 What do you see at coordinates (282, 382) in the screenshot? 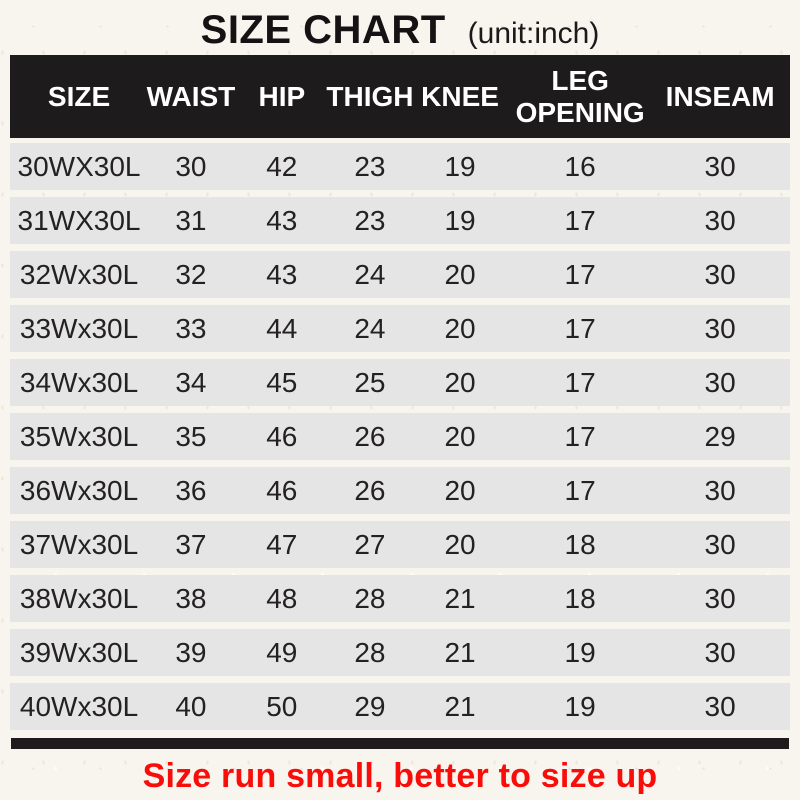
I see `hip-cell: 45` at bounding box center [282, 382].